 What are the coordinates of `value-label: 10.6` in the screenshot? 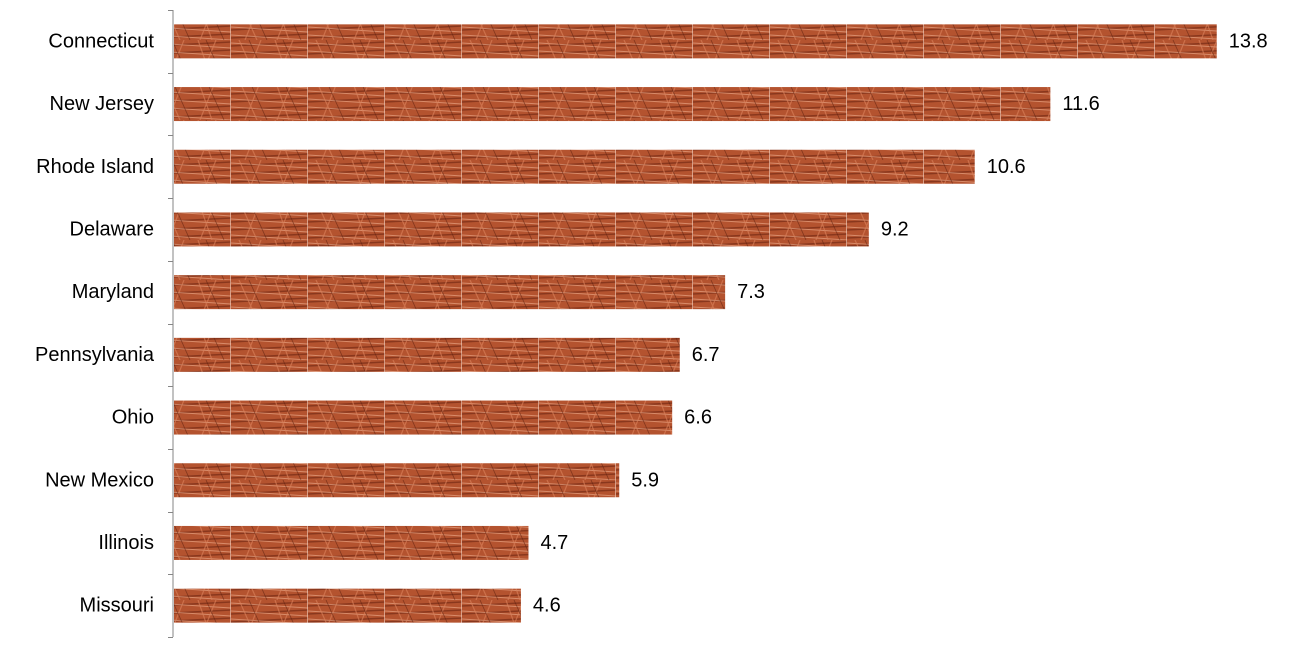 It's located at (1006, 167).